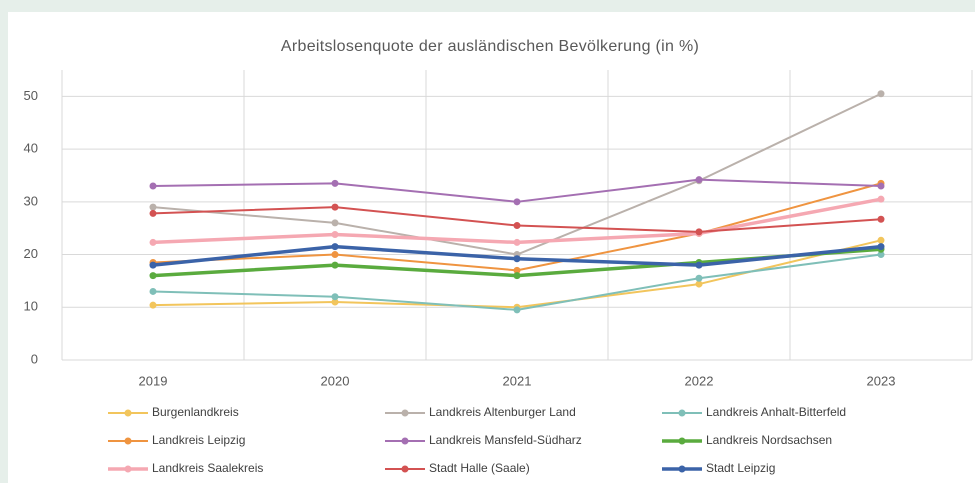 The height and width of the screenshot is (483, 975). I want to click on legend-label: Stadt Halle (Saale), so click(479, 468).